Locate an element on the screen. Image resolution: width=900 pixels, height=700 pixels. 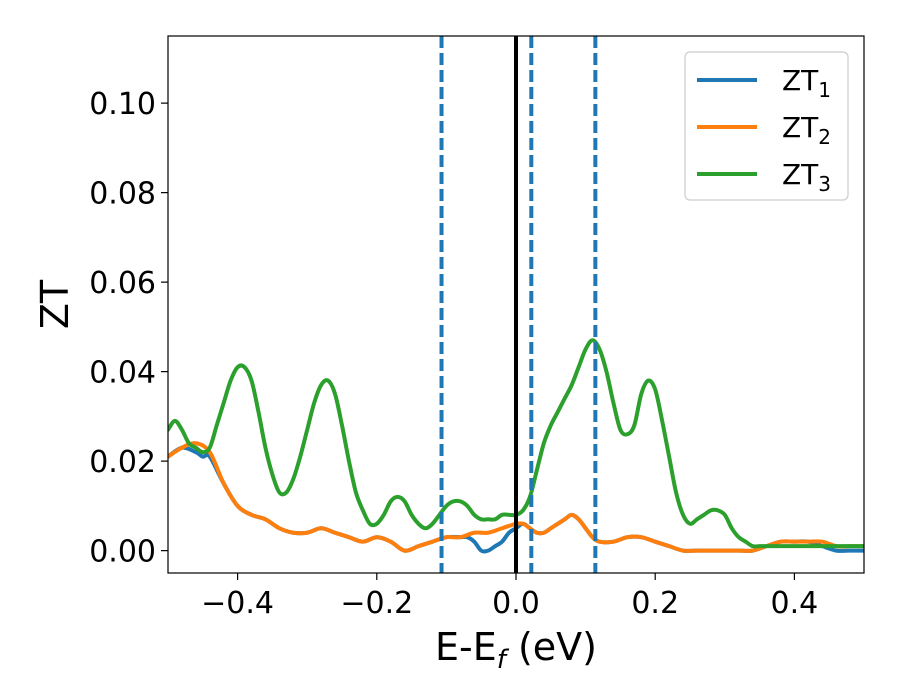
legend-box is located at coordinates (766, 126).